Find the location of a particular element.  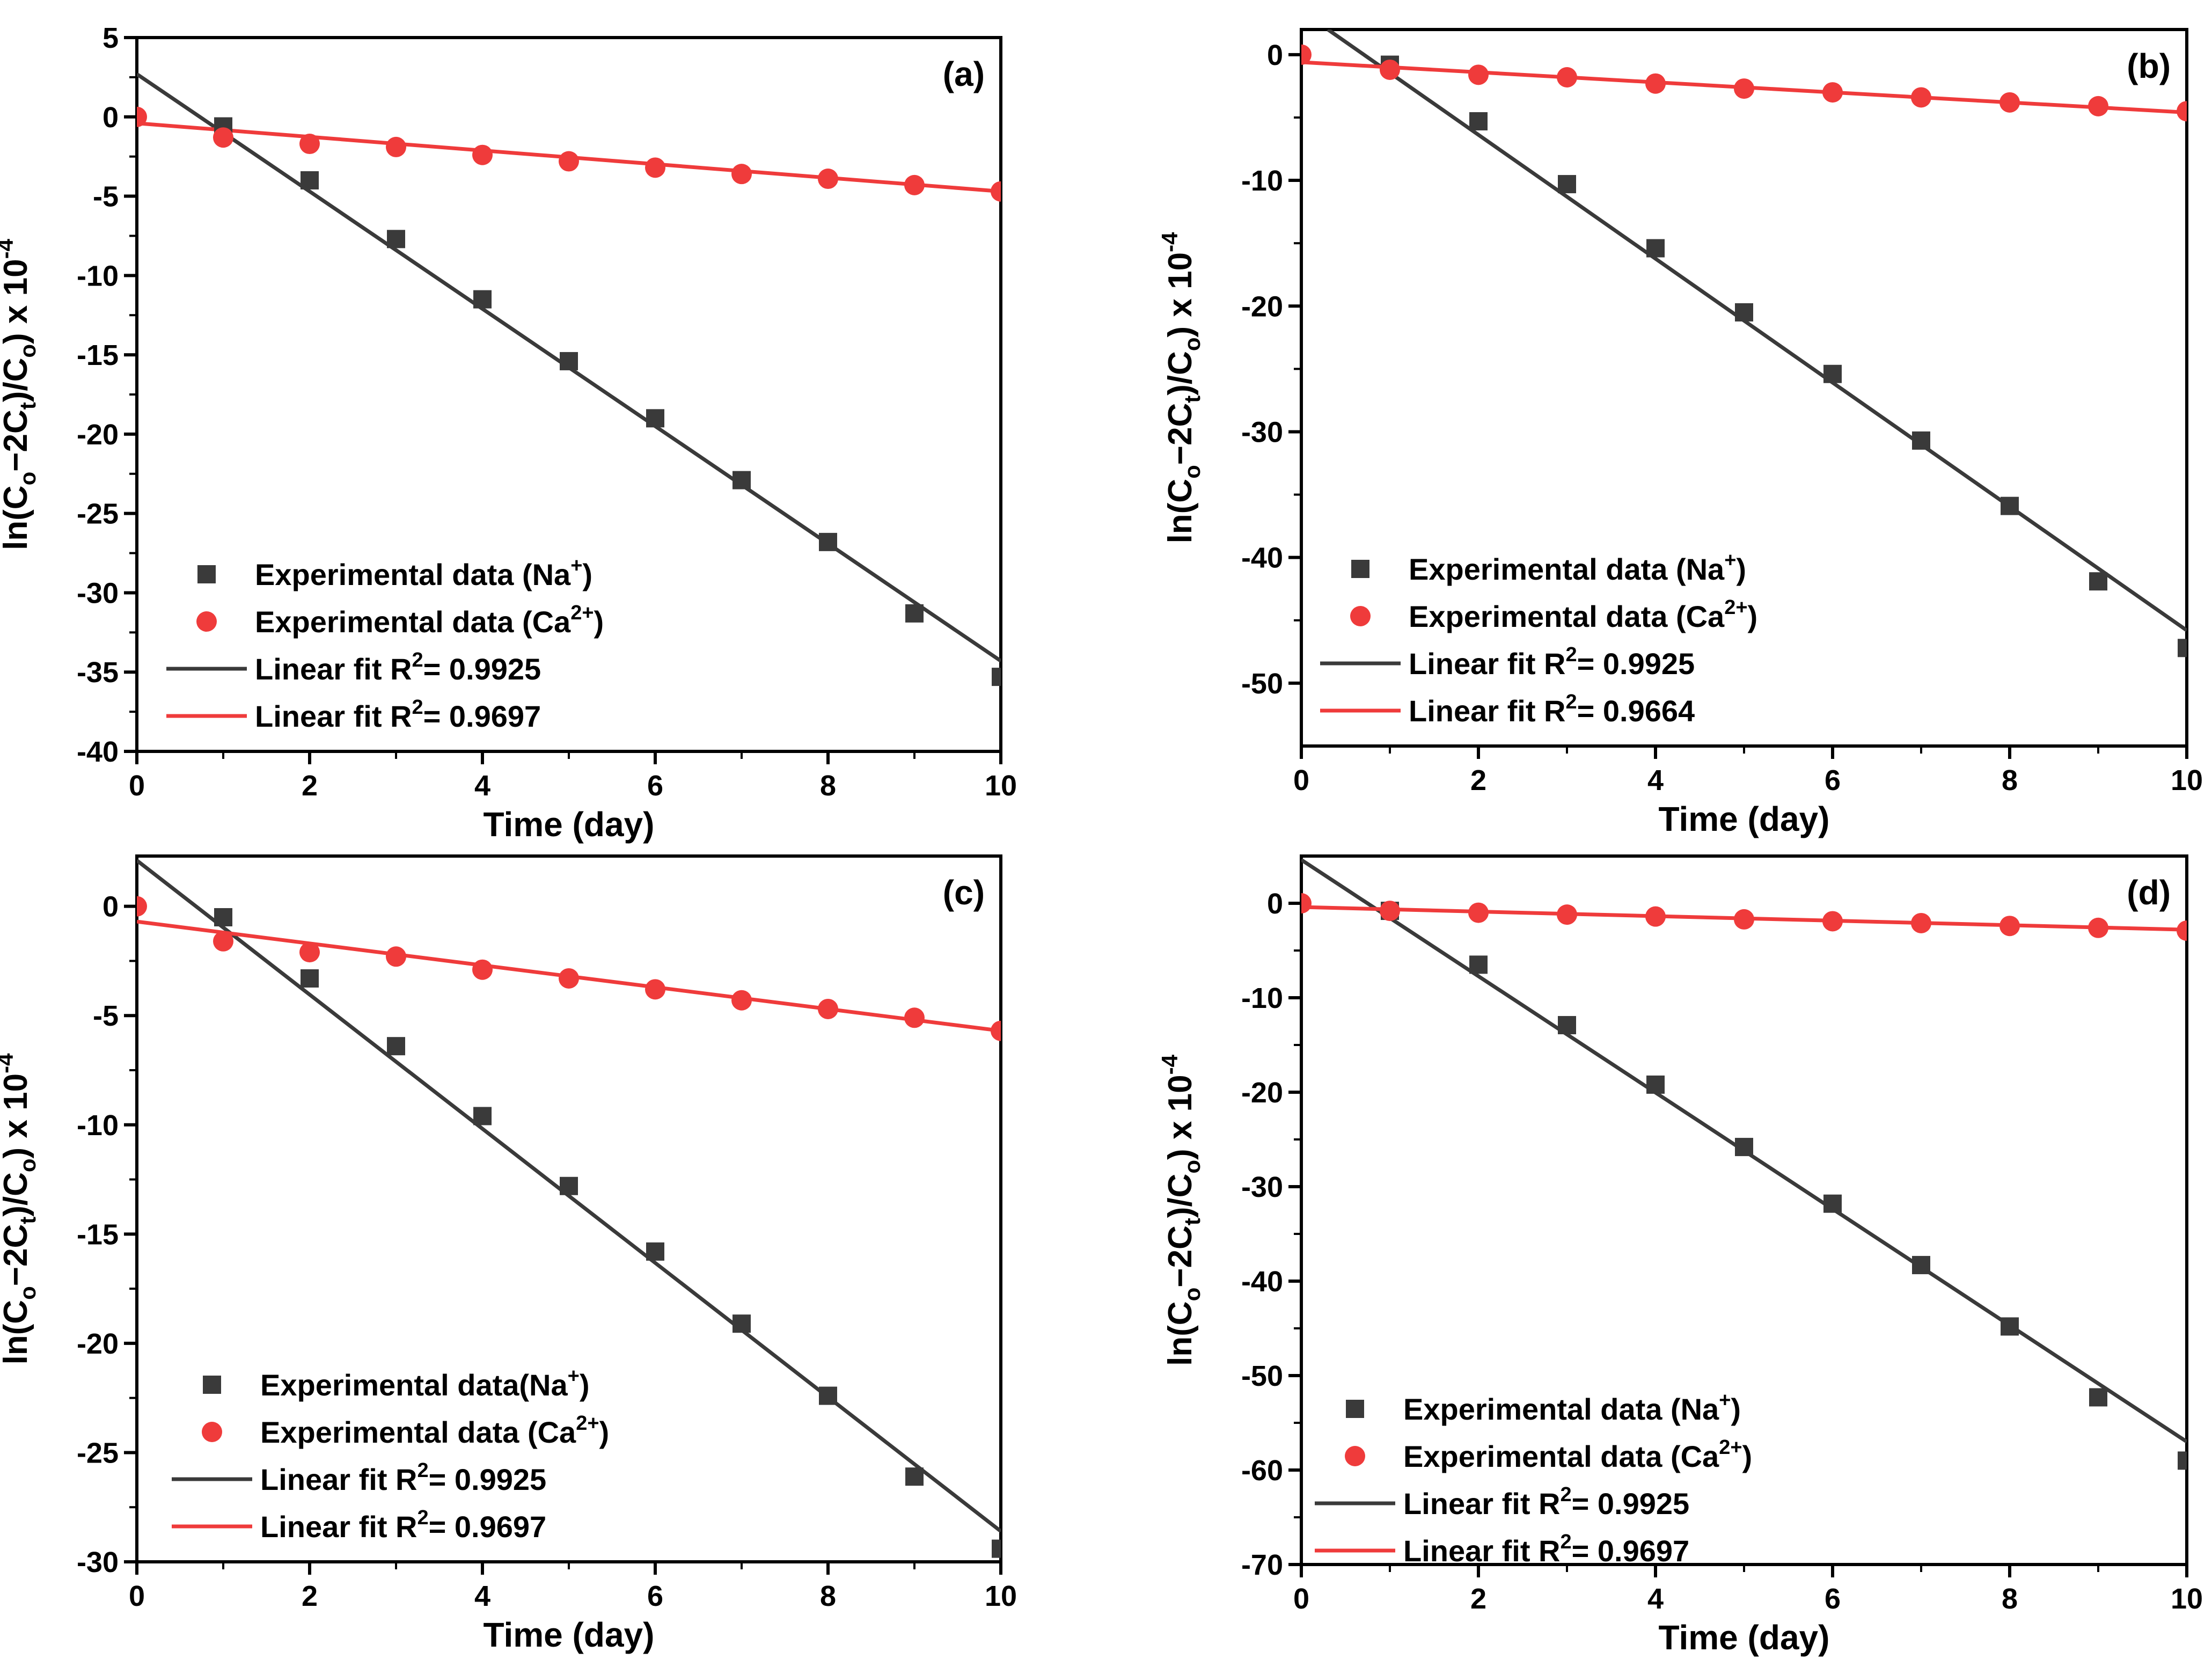

y-tick-label: -60 is located at coordinates (1262, 1470).